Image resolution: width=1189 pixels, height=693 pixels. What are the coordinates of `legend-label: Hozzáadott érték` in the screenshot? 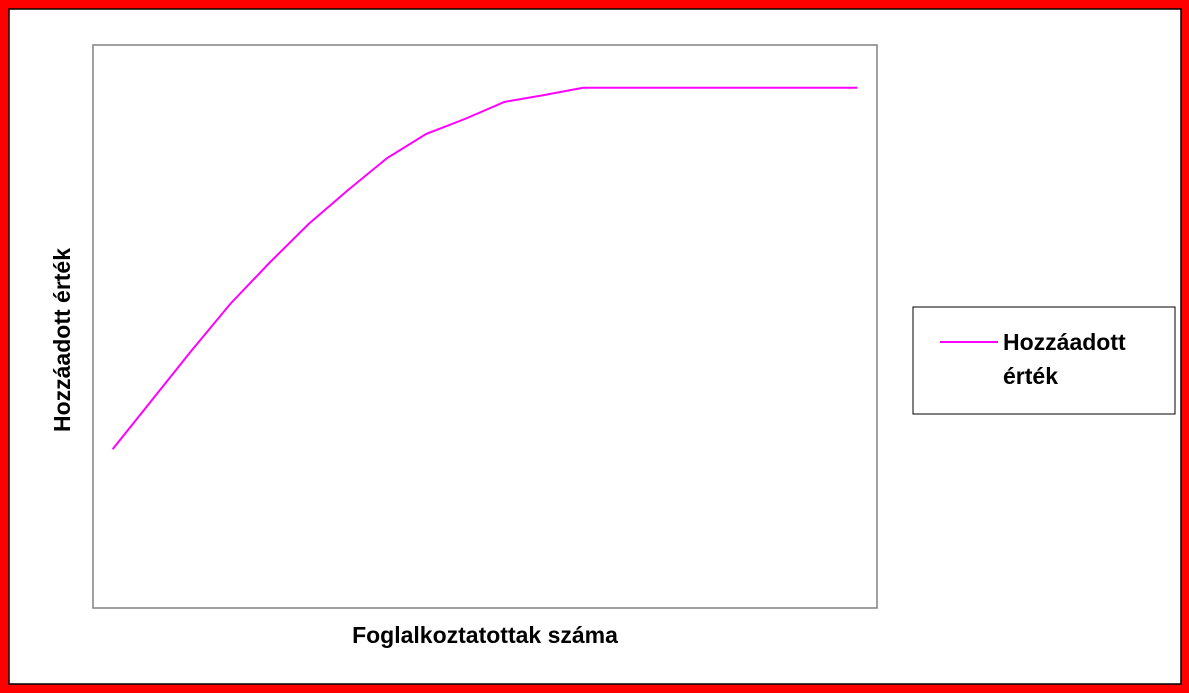 It's located at (1064, 359).